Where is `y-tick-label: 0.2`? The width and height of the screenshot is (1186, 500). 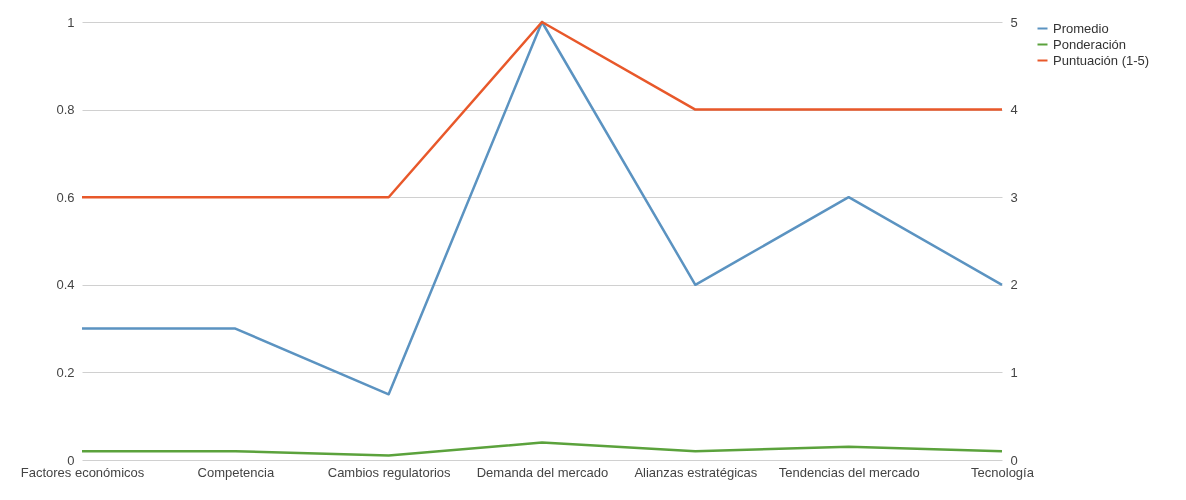
y-tick-label: 0.2 is located at coordinates (65, 372).